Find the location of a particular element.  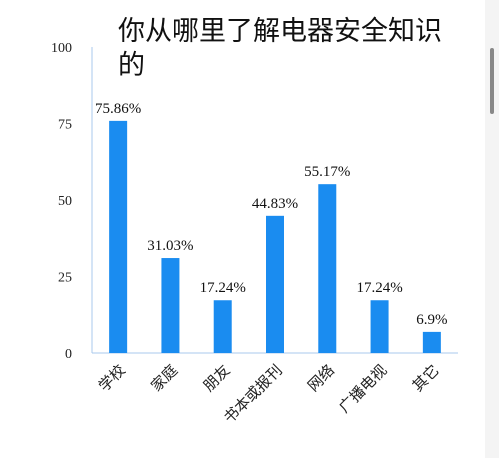

x-tick-label: 朋友 is located at coordinates (217, 378).